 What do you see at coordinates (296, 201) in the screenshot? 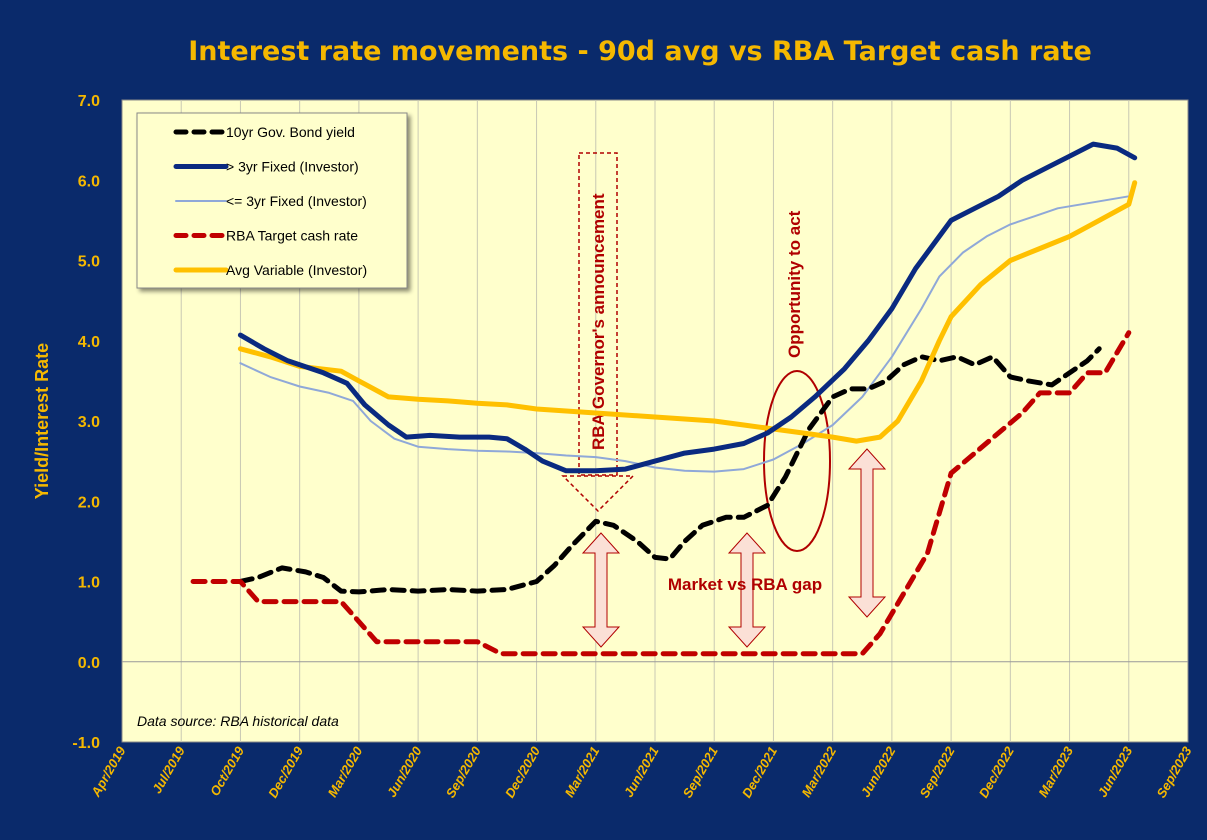
I see `legend-label-2: <= 3yr Fixed (Investor)` at bounding box center [296, 201].